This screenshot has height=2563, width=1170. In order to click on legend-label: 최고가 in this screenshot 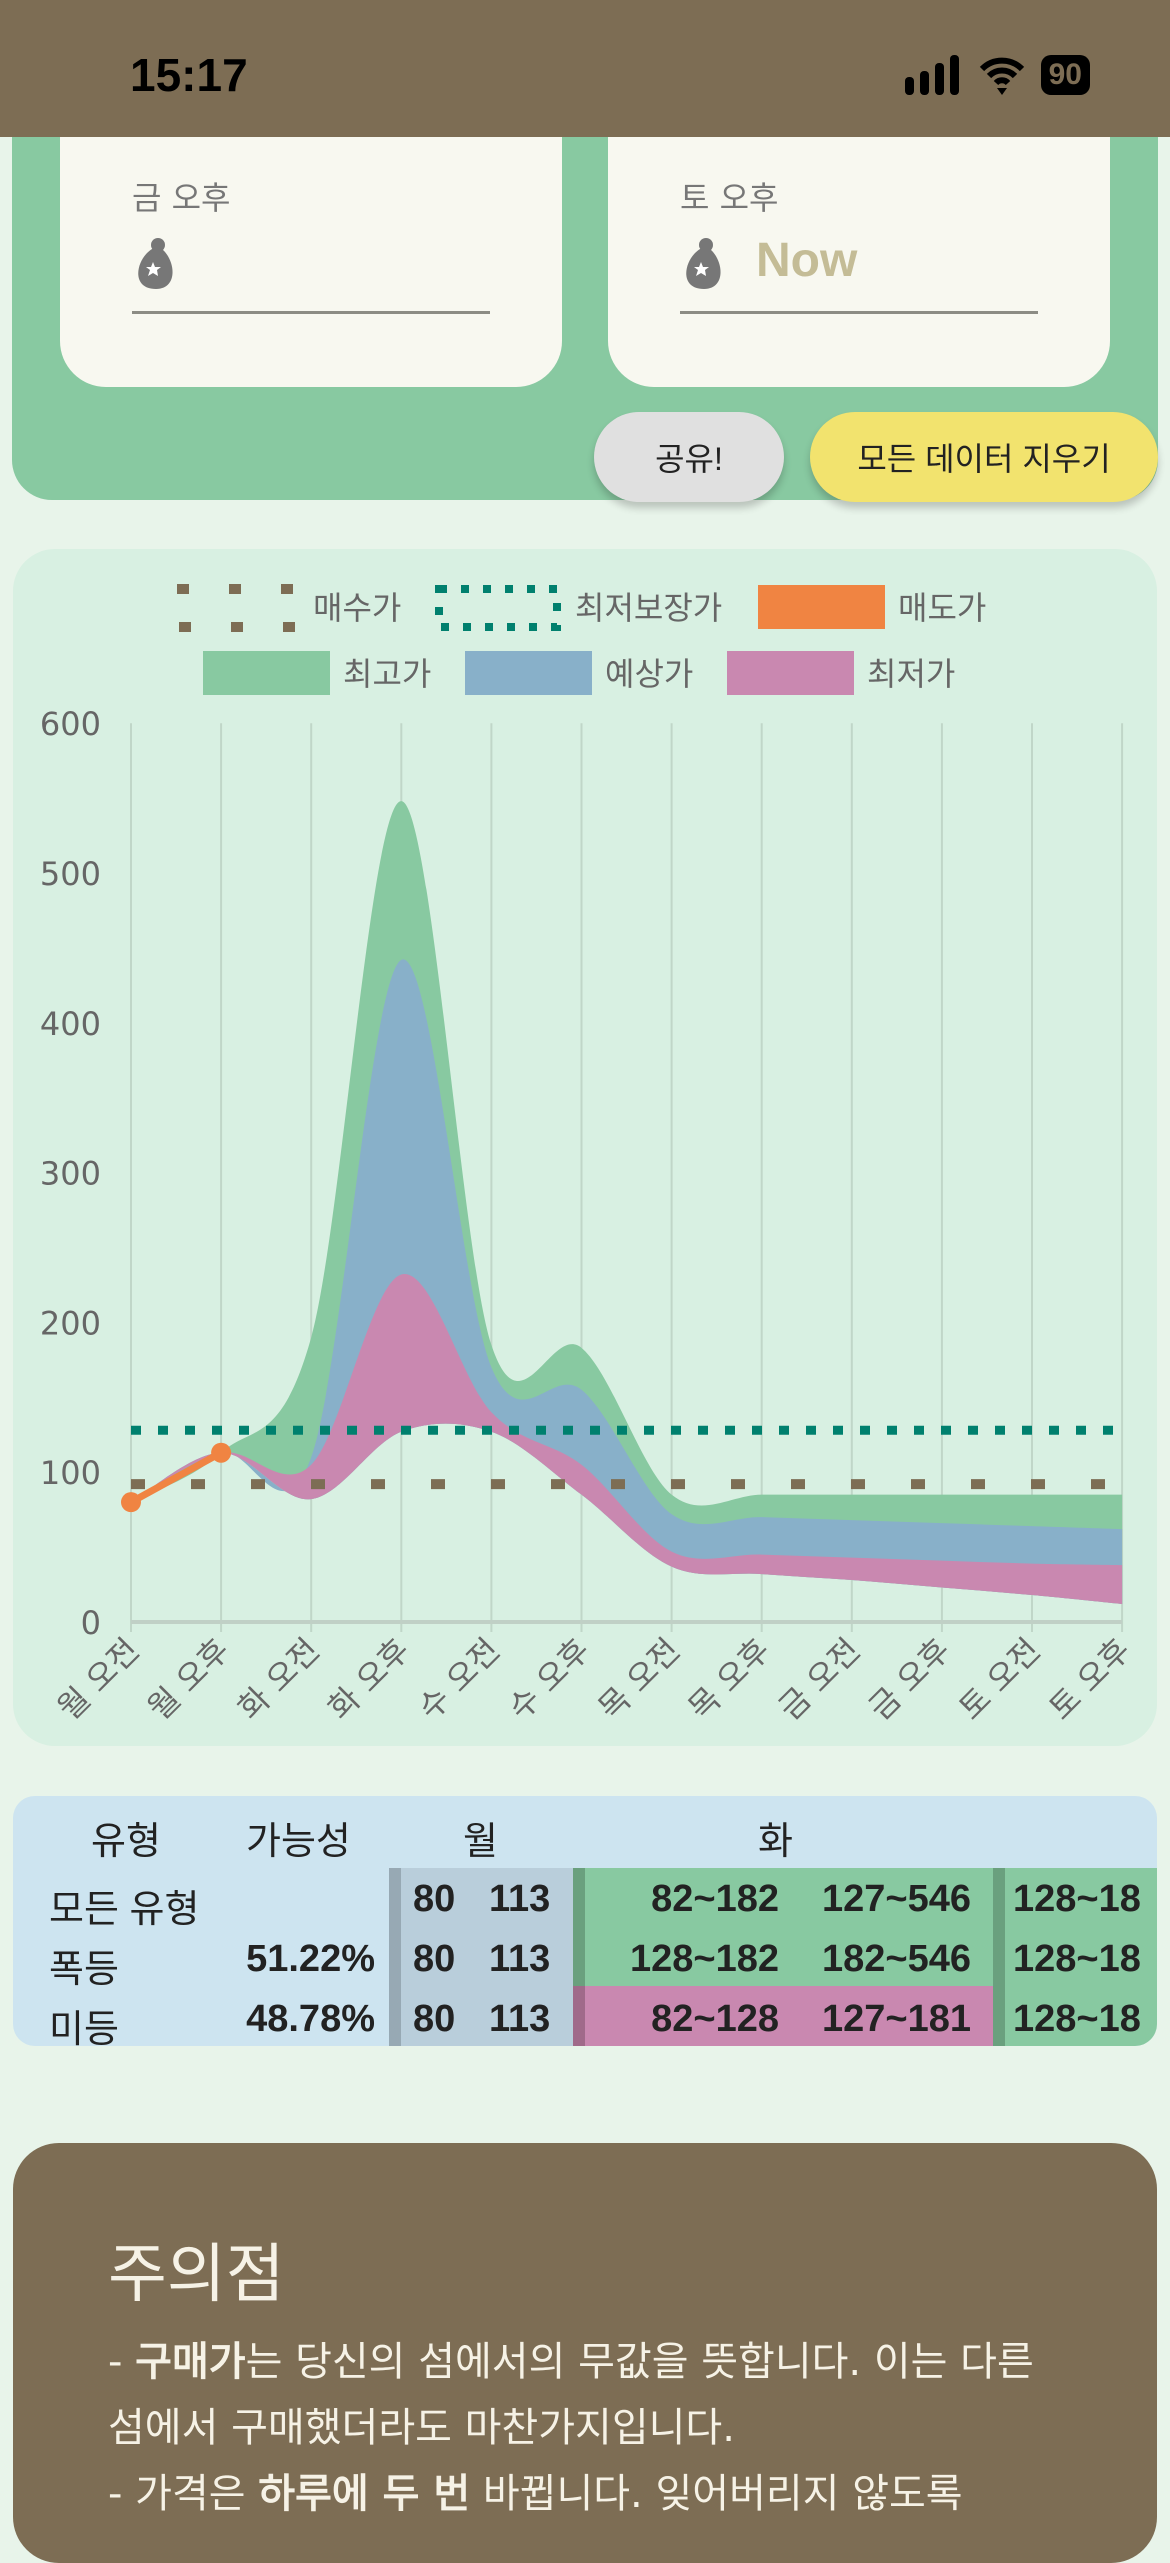, I will do `click(387, 674)`.